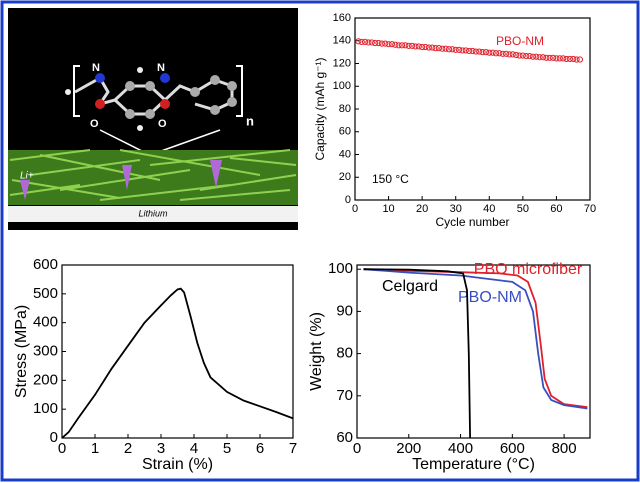 The height and width of the screenshot is (483, 640). What do you see at coordinates (94, 124) in the screenshot?
I see `atom-label: O` at bounding box center [94, 124].